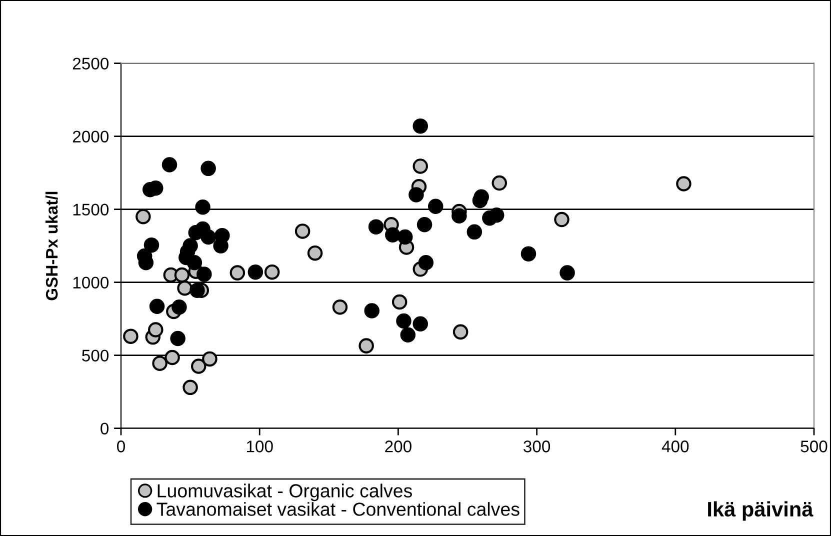 This screenshot has height=536, width=831. Describe the element at coordinates (91, 210) in the screenshot. I see `y-tick-label: 1500` at that location.